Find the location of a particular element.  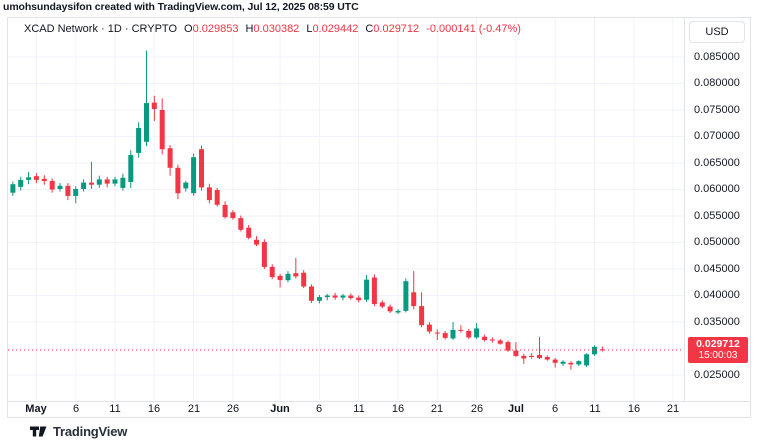

price-axis-label: 0.055000 is located at coordinates (717, 216).